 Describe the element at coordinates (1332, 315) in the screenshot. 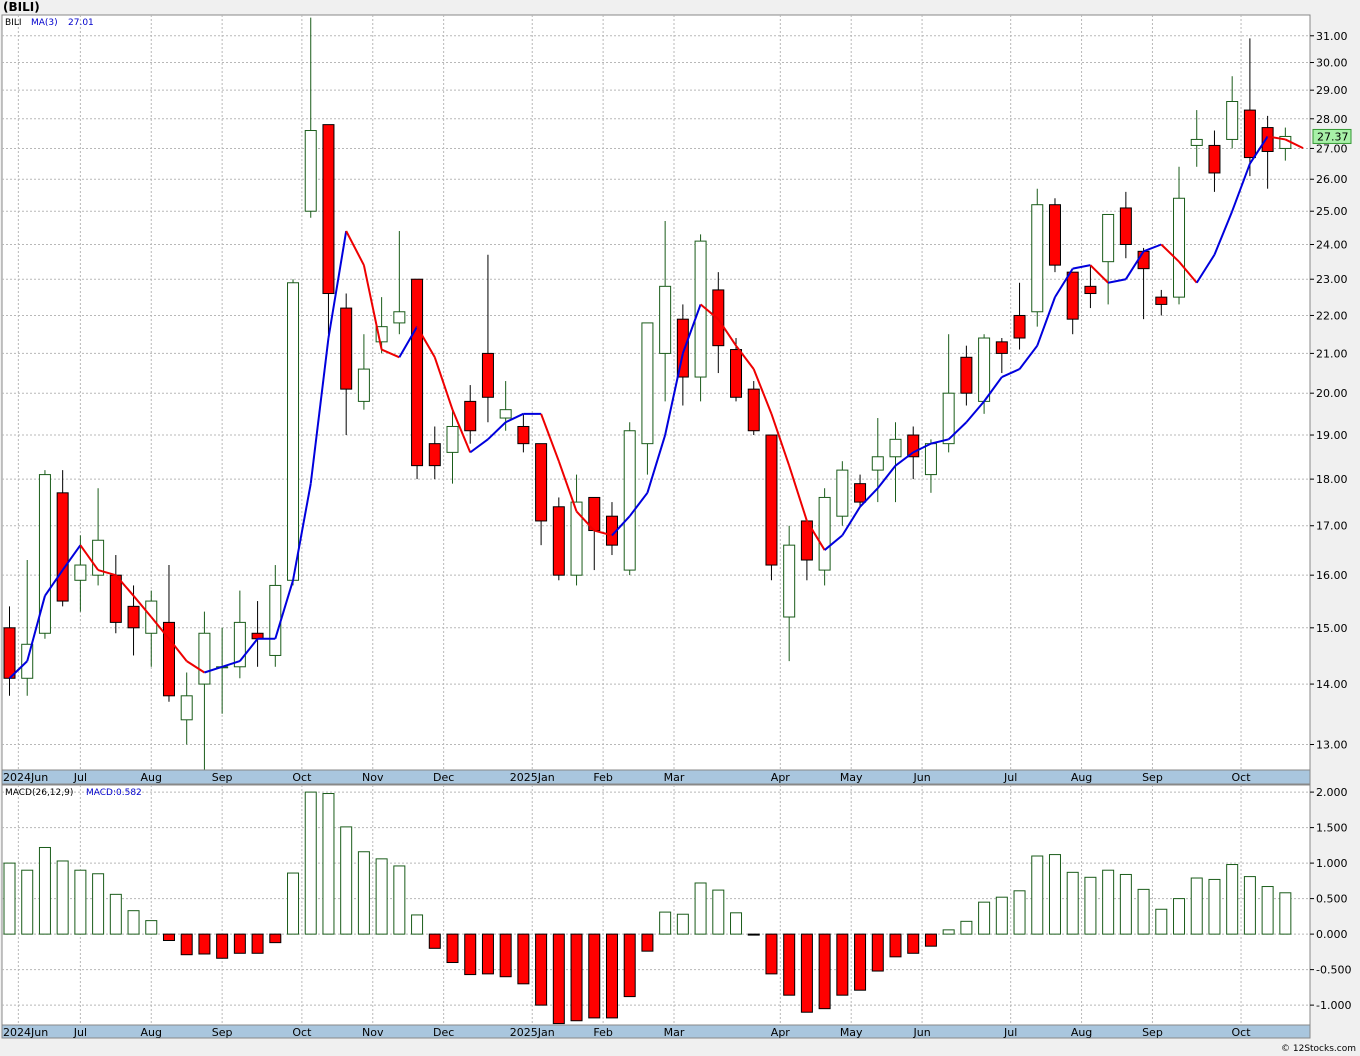

I see `price-y-tick-label: 22.00` at that location.